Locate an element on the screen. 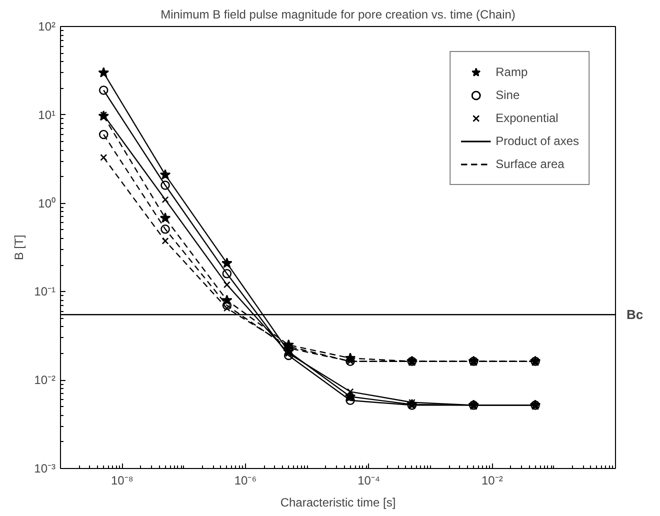 The height and width of the screenshot is (516, 660). ref-line-label: Bc is located at coordinates (635, 314).